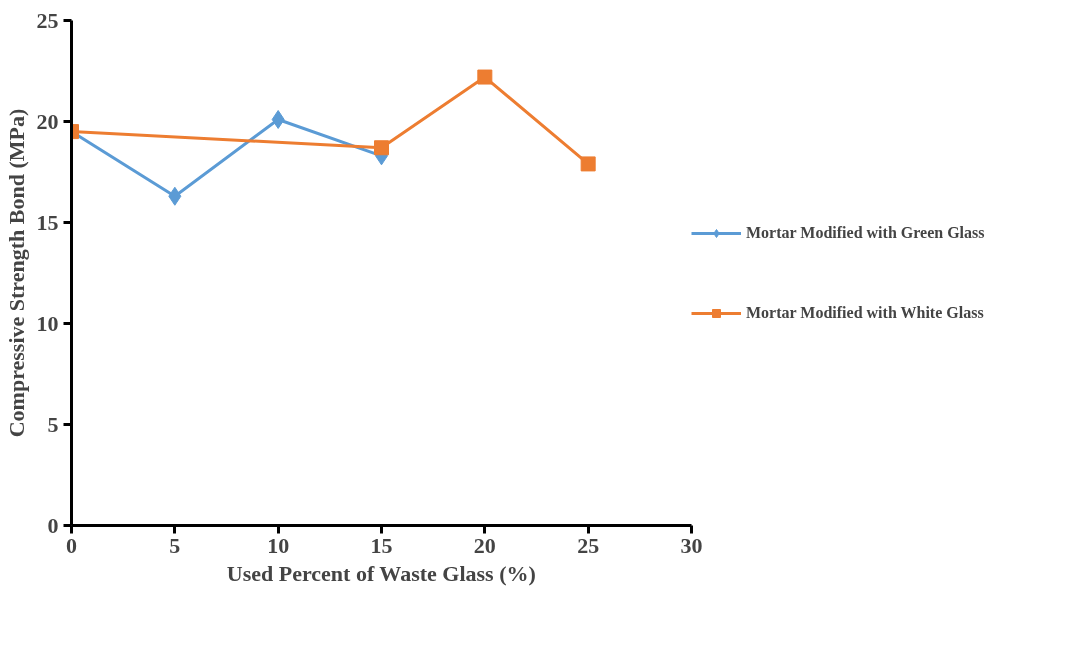 This screenshot has height=646, width=1079. I want to click on legend-label: Mortar Modified with Green Glass, so click(865, 232).